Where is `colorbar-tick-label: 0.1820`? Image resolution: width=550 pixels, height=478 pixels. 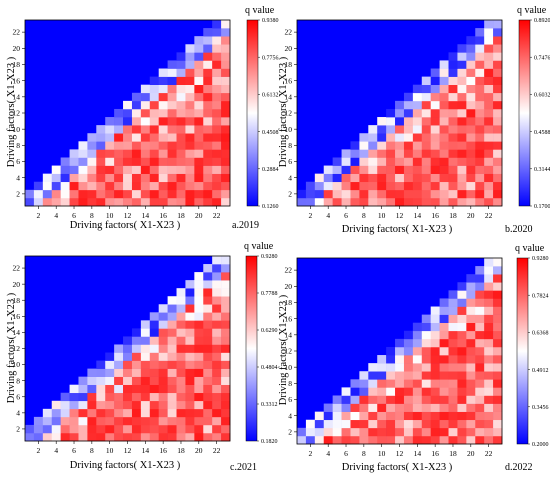 colorbar-tick-label: 0.1820 is located at coordinates (269, 442).